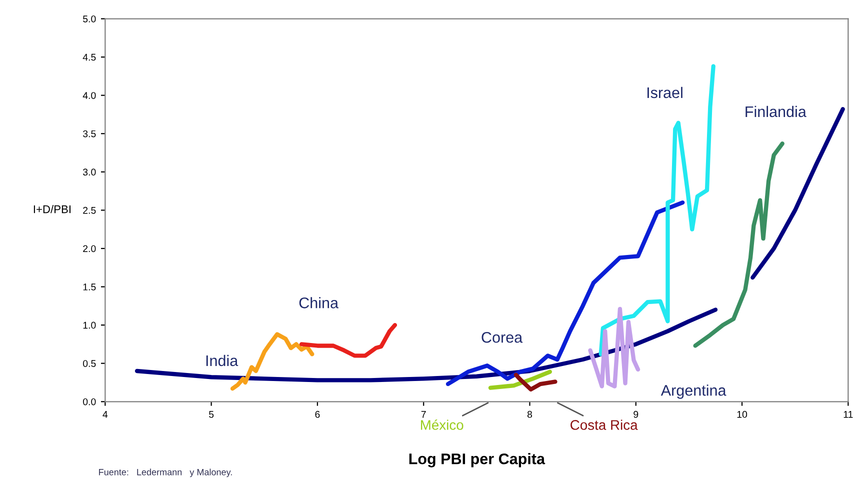 Image resolution: width=855 pixels, height=481 pixels. I want to click on x-tick-label: 7, so click(423, 414).